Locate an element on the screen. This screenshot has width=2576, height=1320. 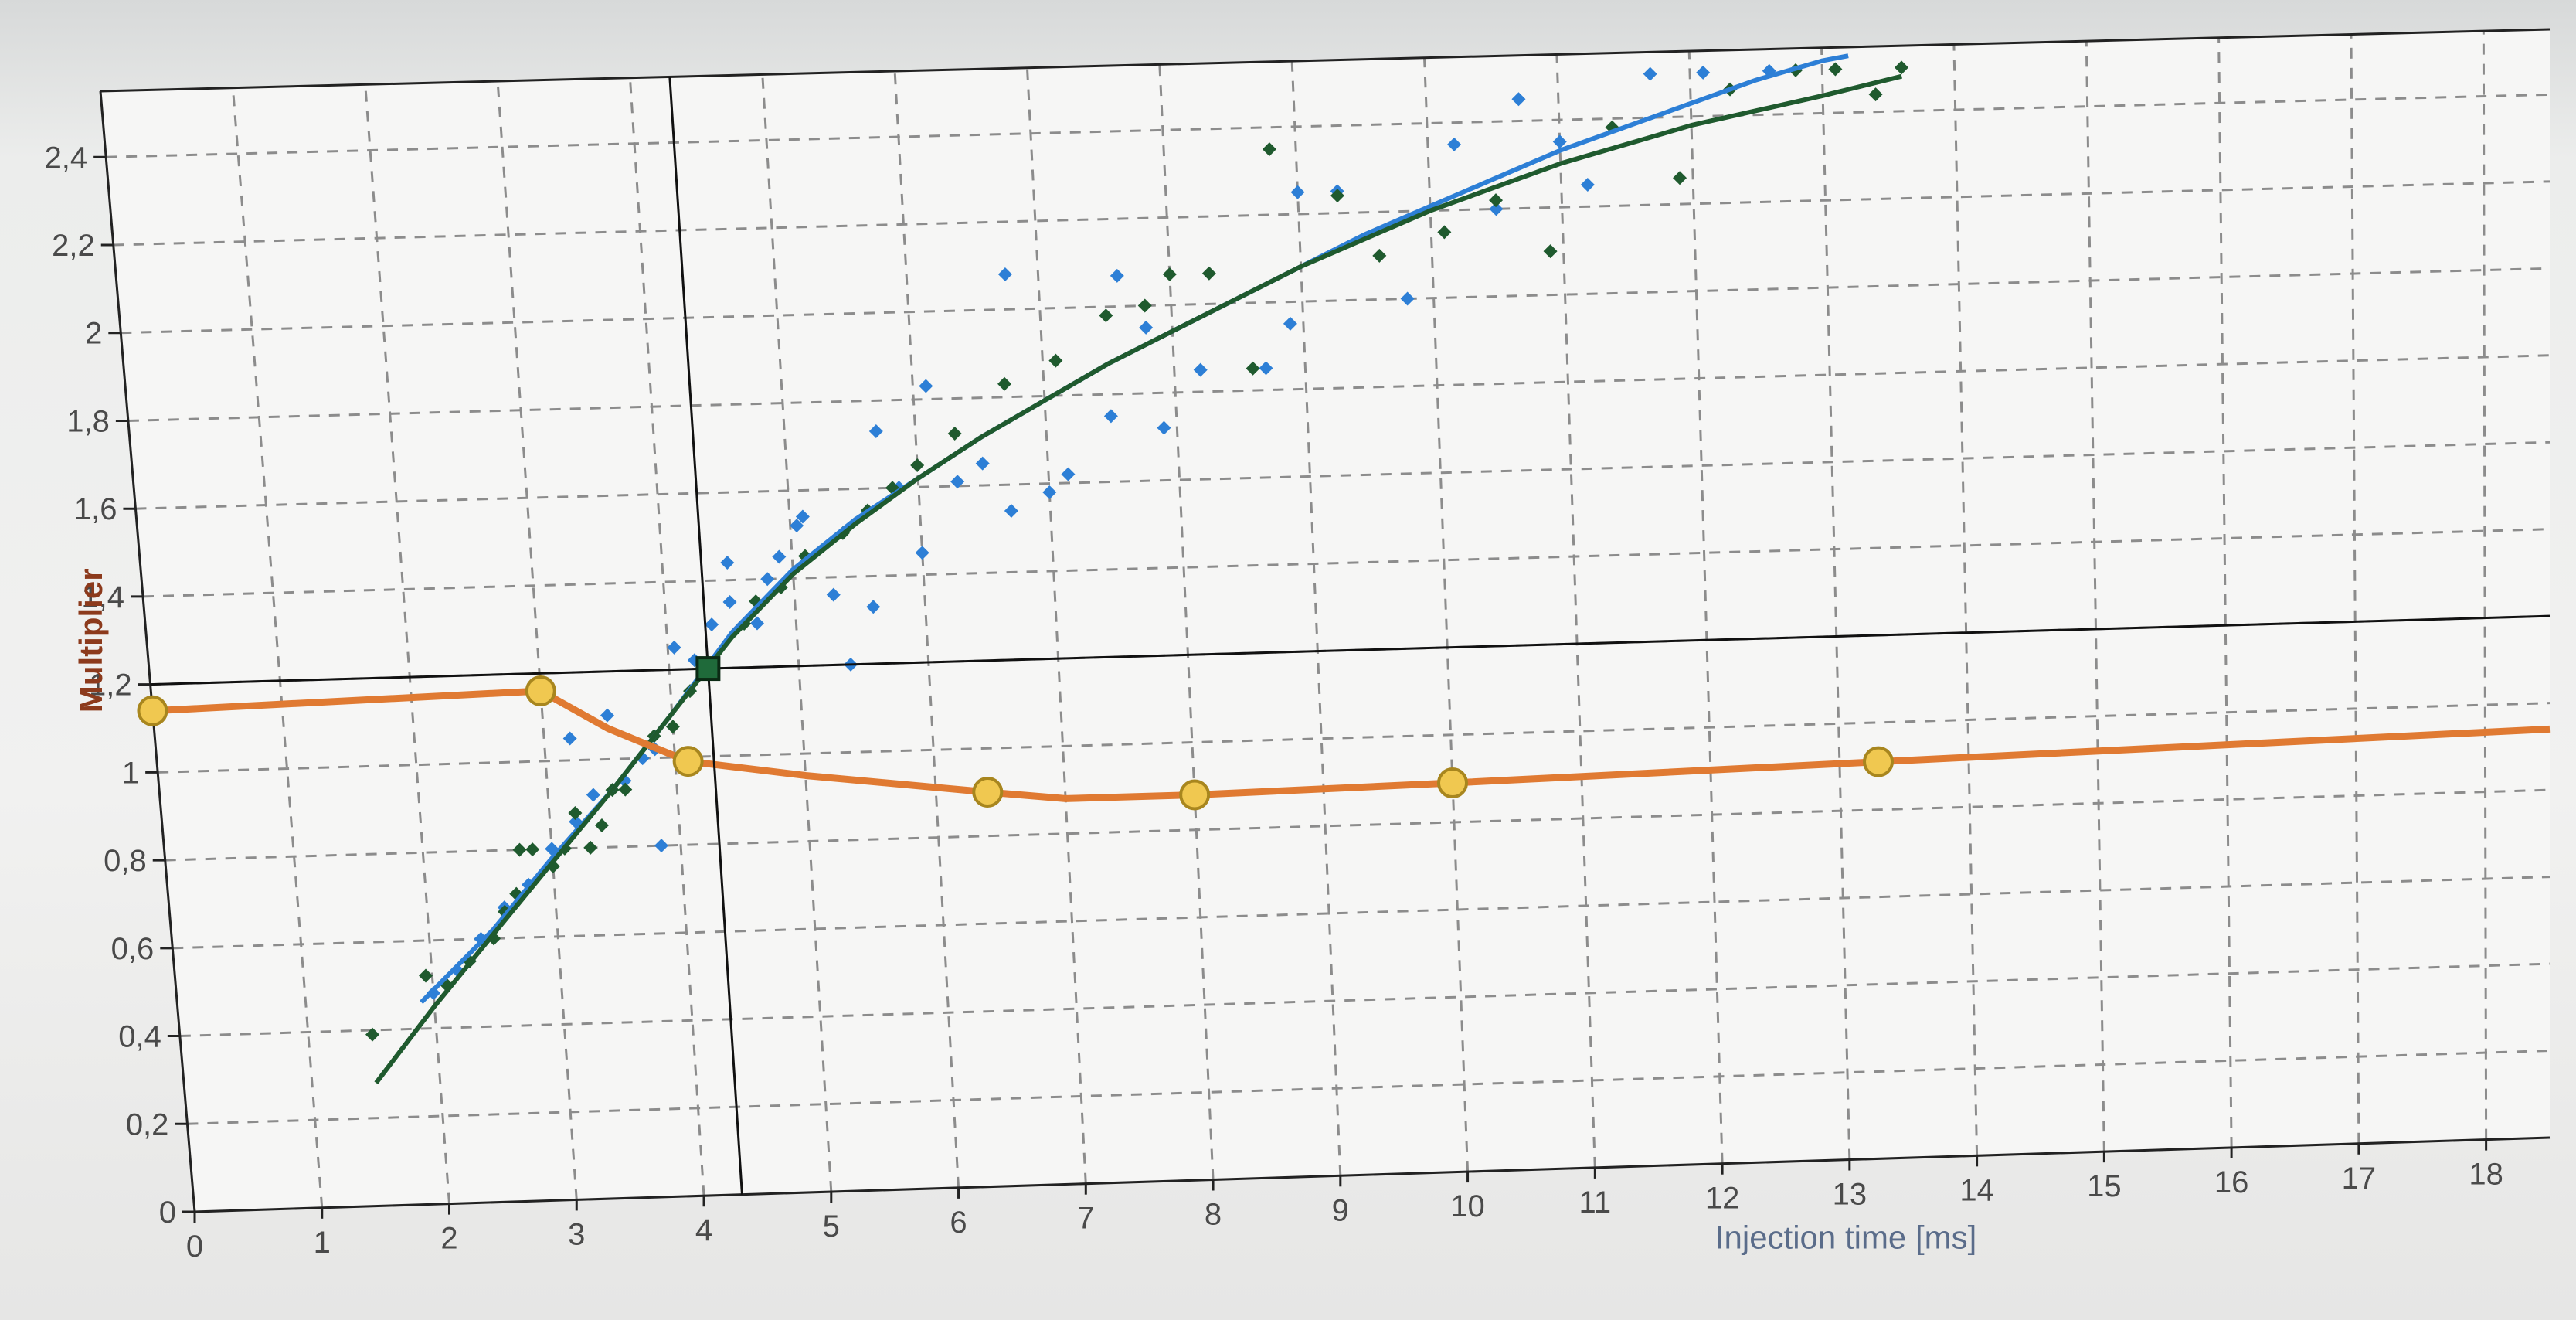
y-axis-title: Multiplier is located at coordinates (91, 640).